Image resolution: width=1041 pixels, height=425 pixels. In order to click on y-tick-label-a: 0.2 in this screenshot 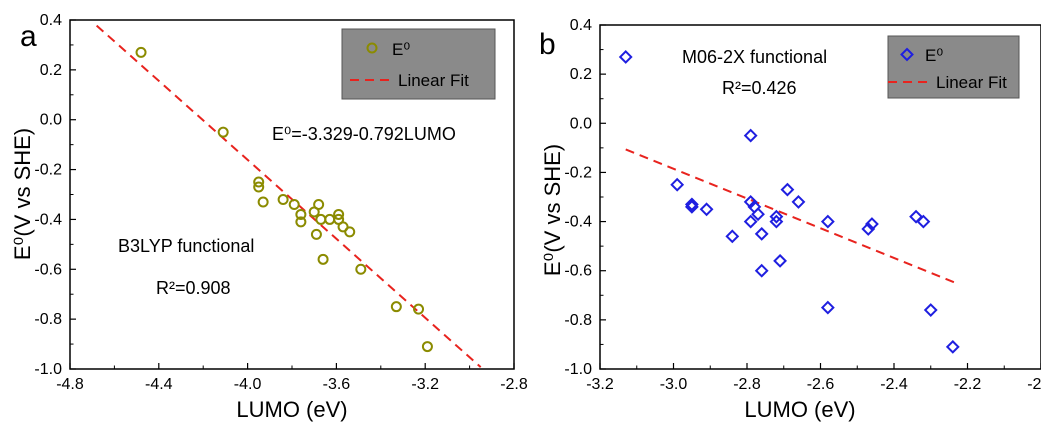, I will do `click(51, 70)`.